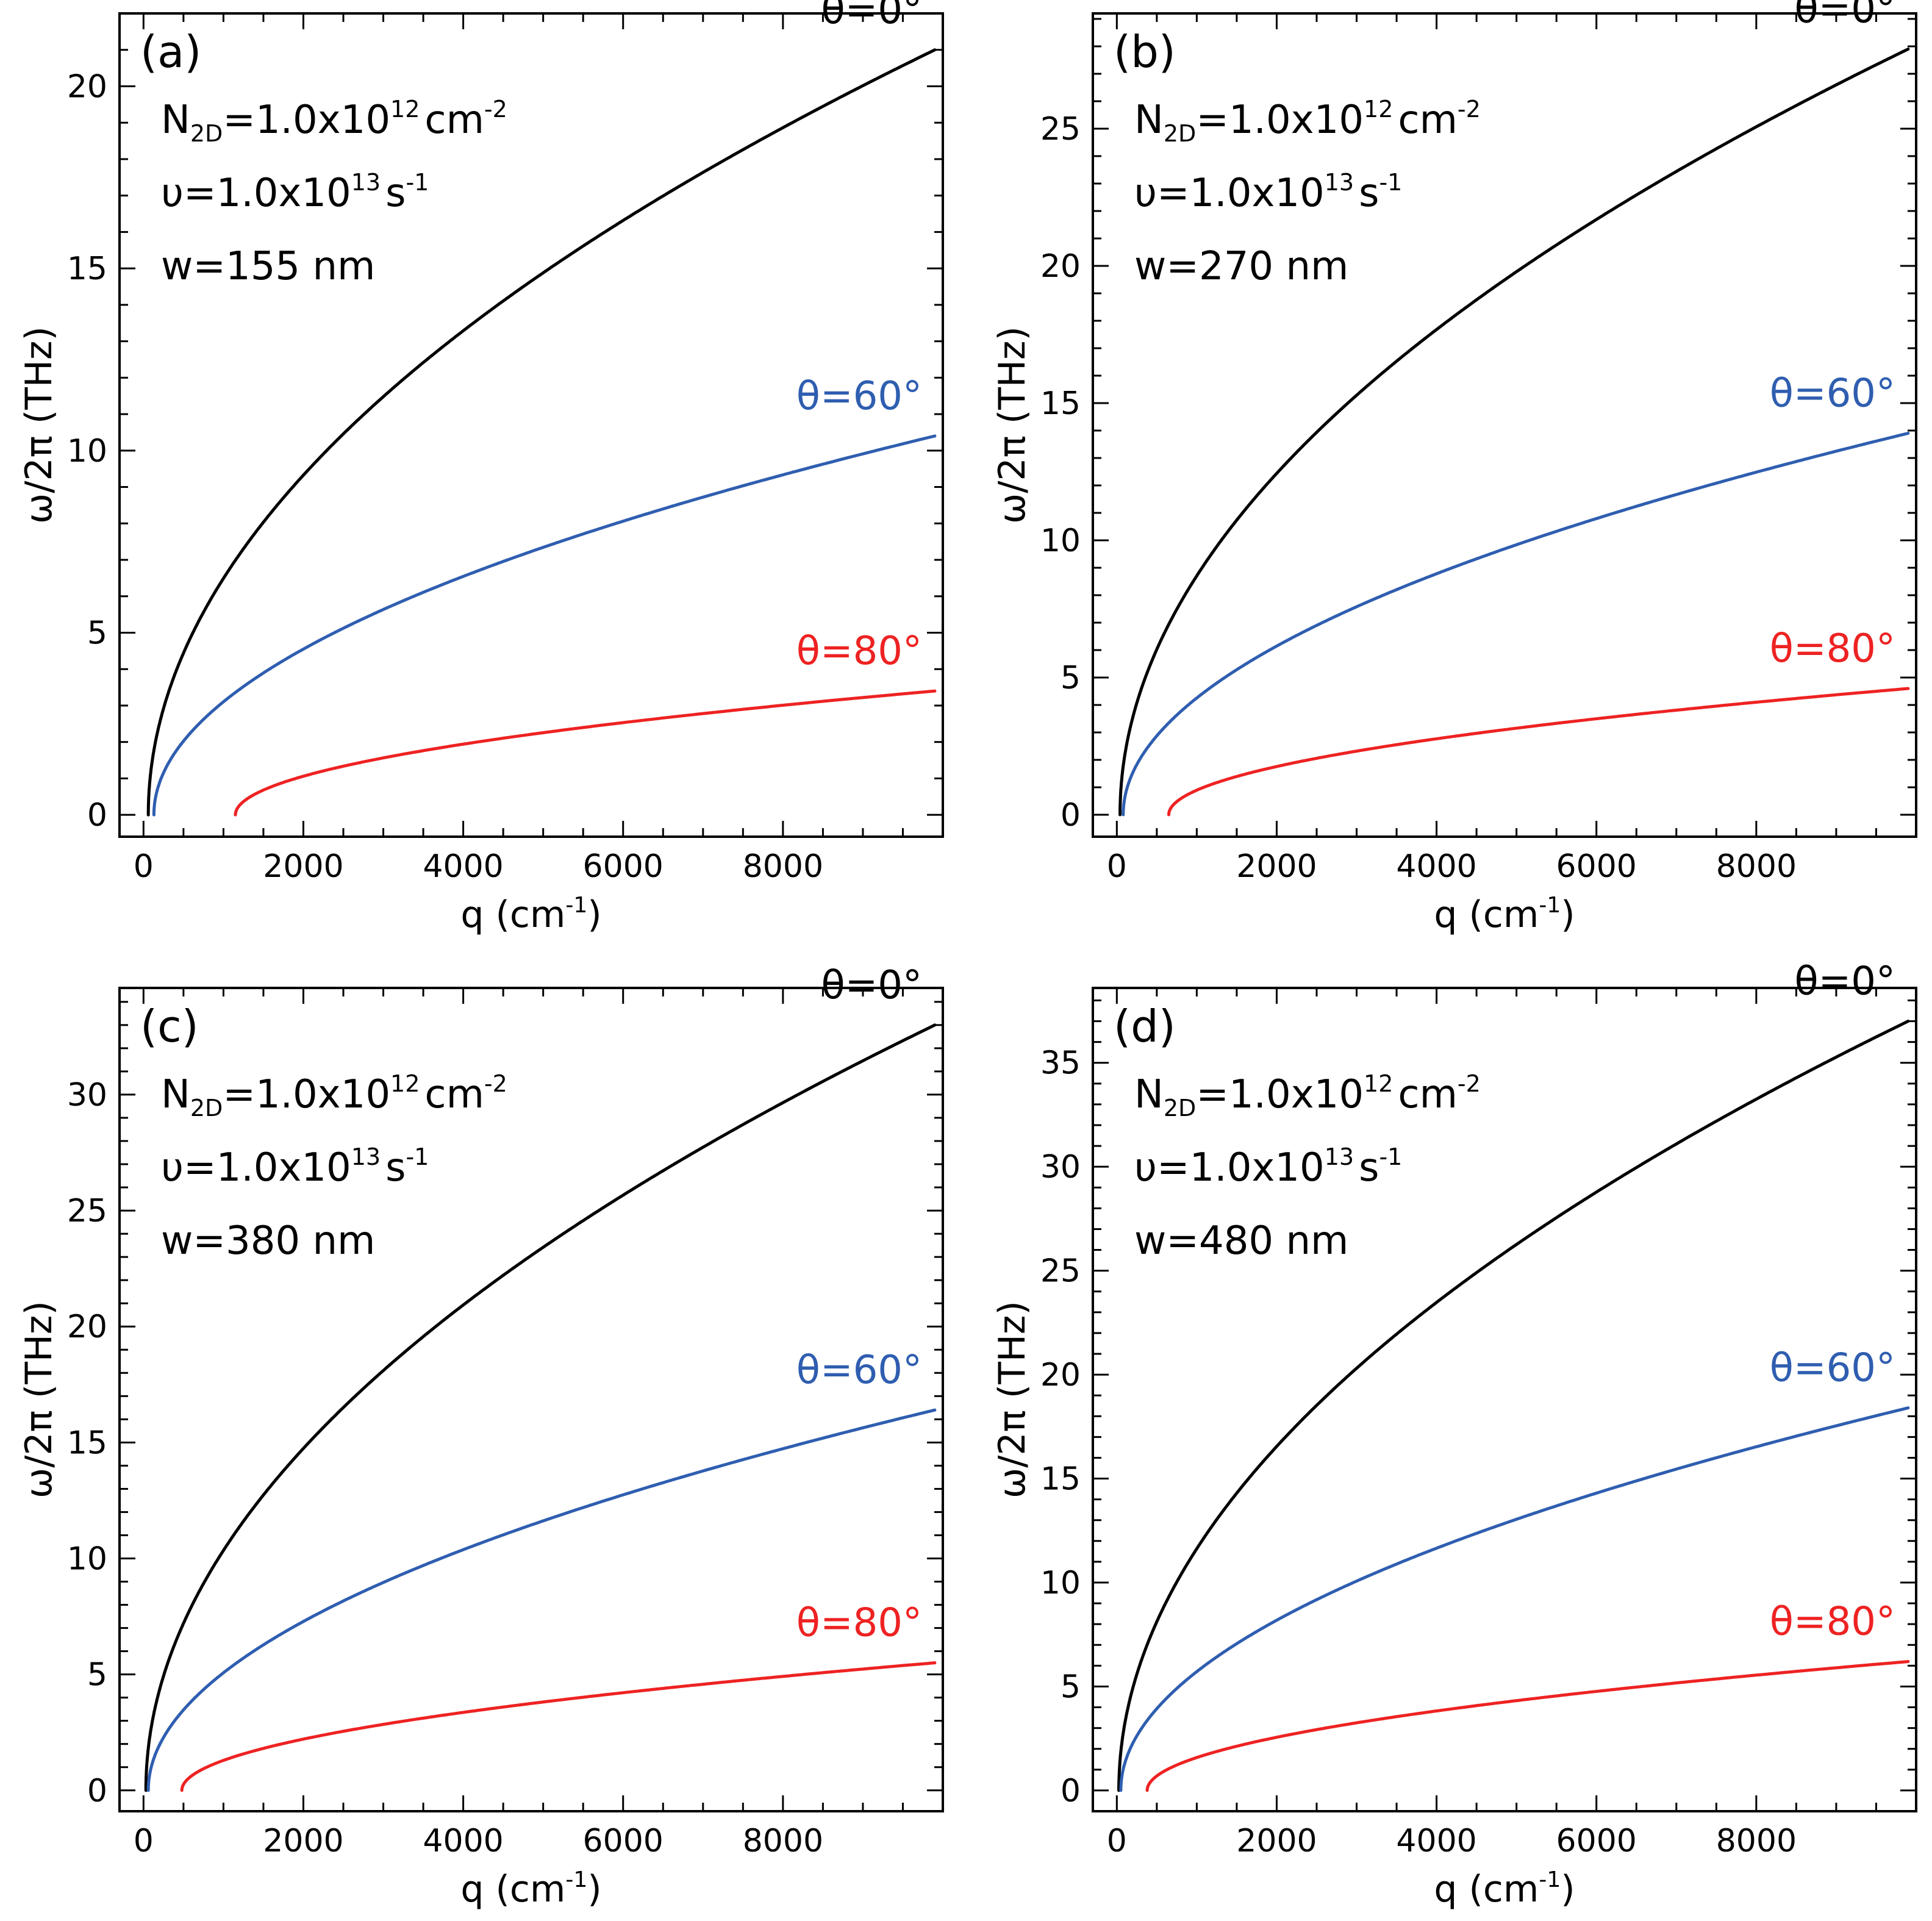 This screenshot has height=1921, width=1932. Describe the element at coordinates (268, 1241) in the screenshot. I see `annotation-width: w=380 nm` at that location.